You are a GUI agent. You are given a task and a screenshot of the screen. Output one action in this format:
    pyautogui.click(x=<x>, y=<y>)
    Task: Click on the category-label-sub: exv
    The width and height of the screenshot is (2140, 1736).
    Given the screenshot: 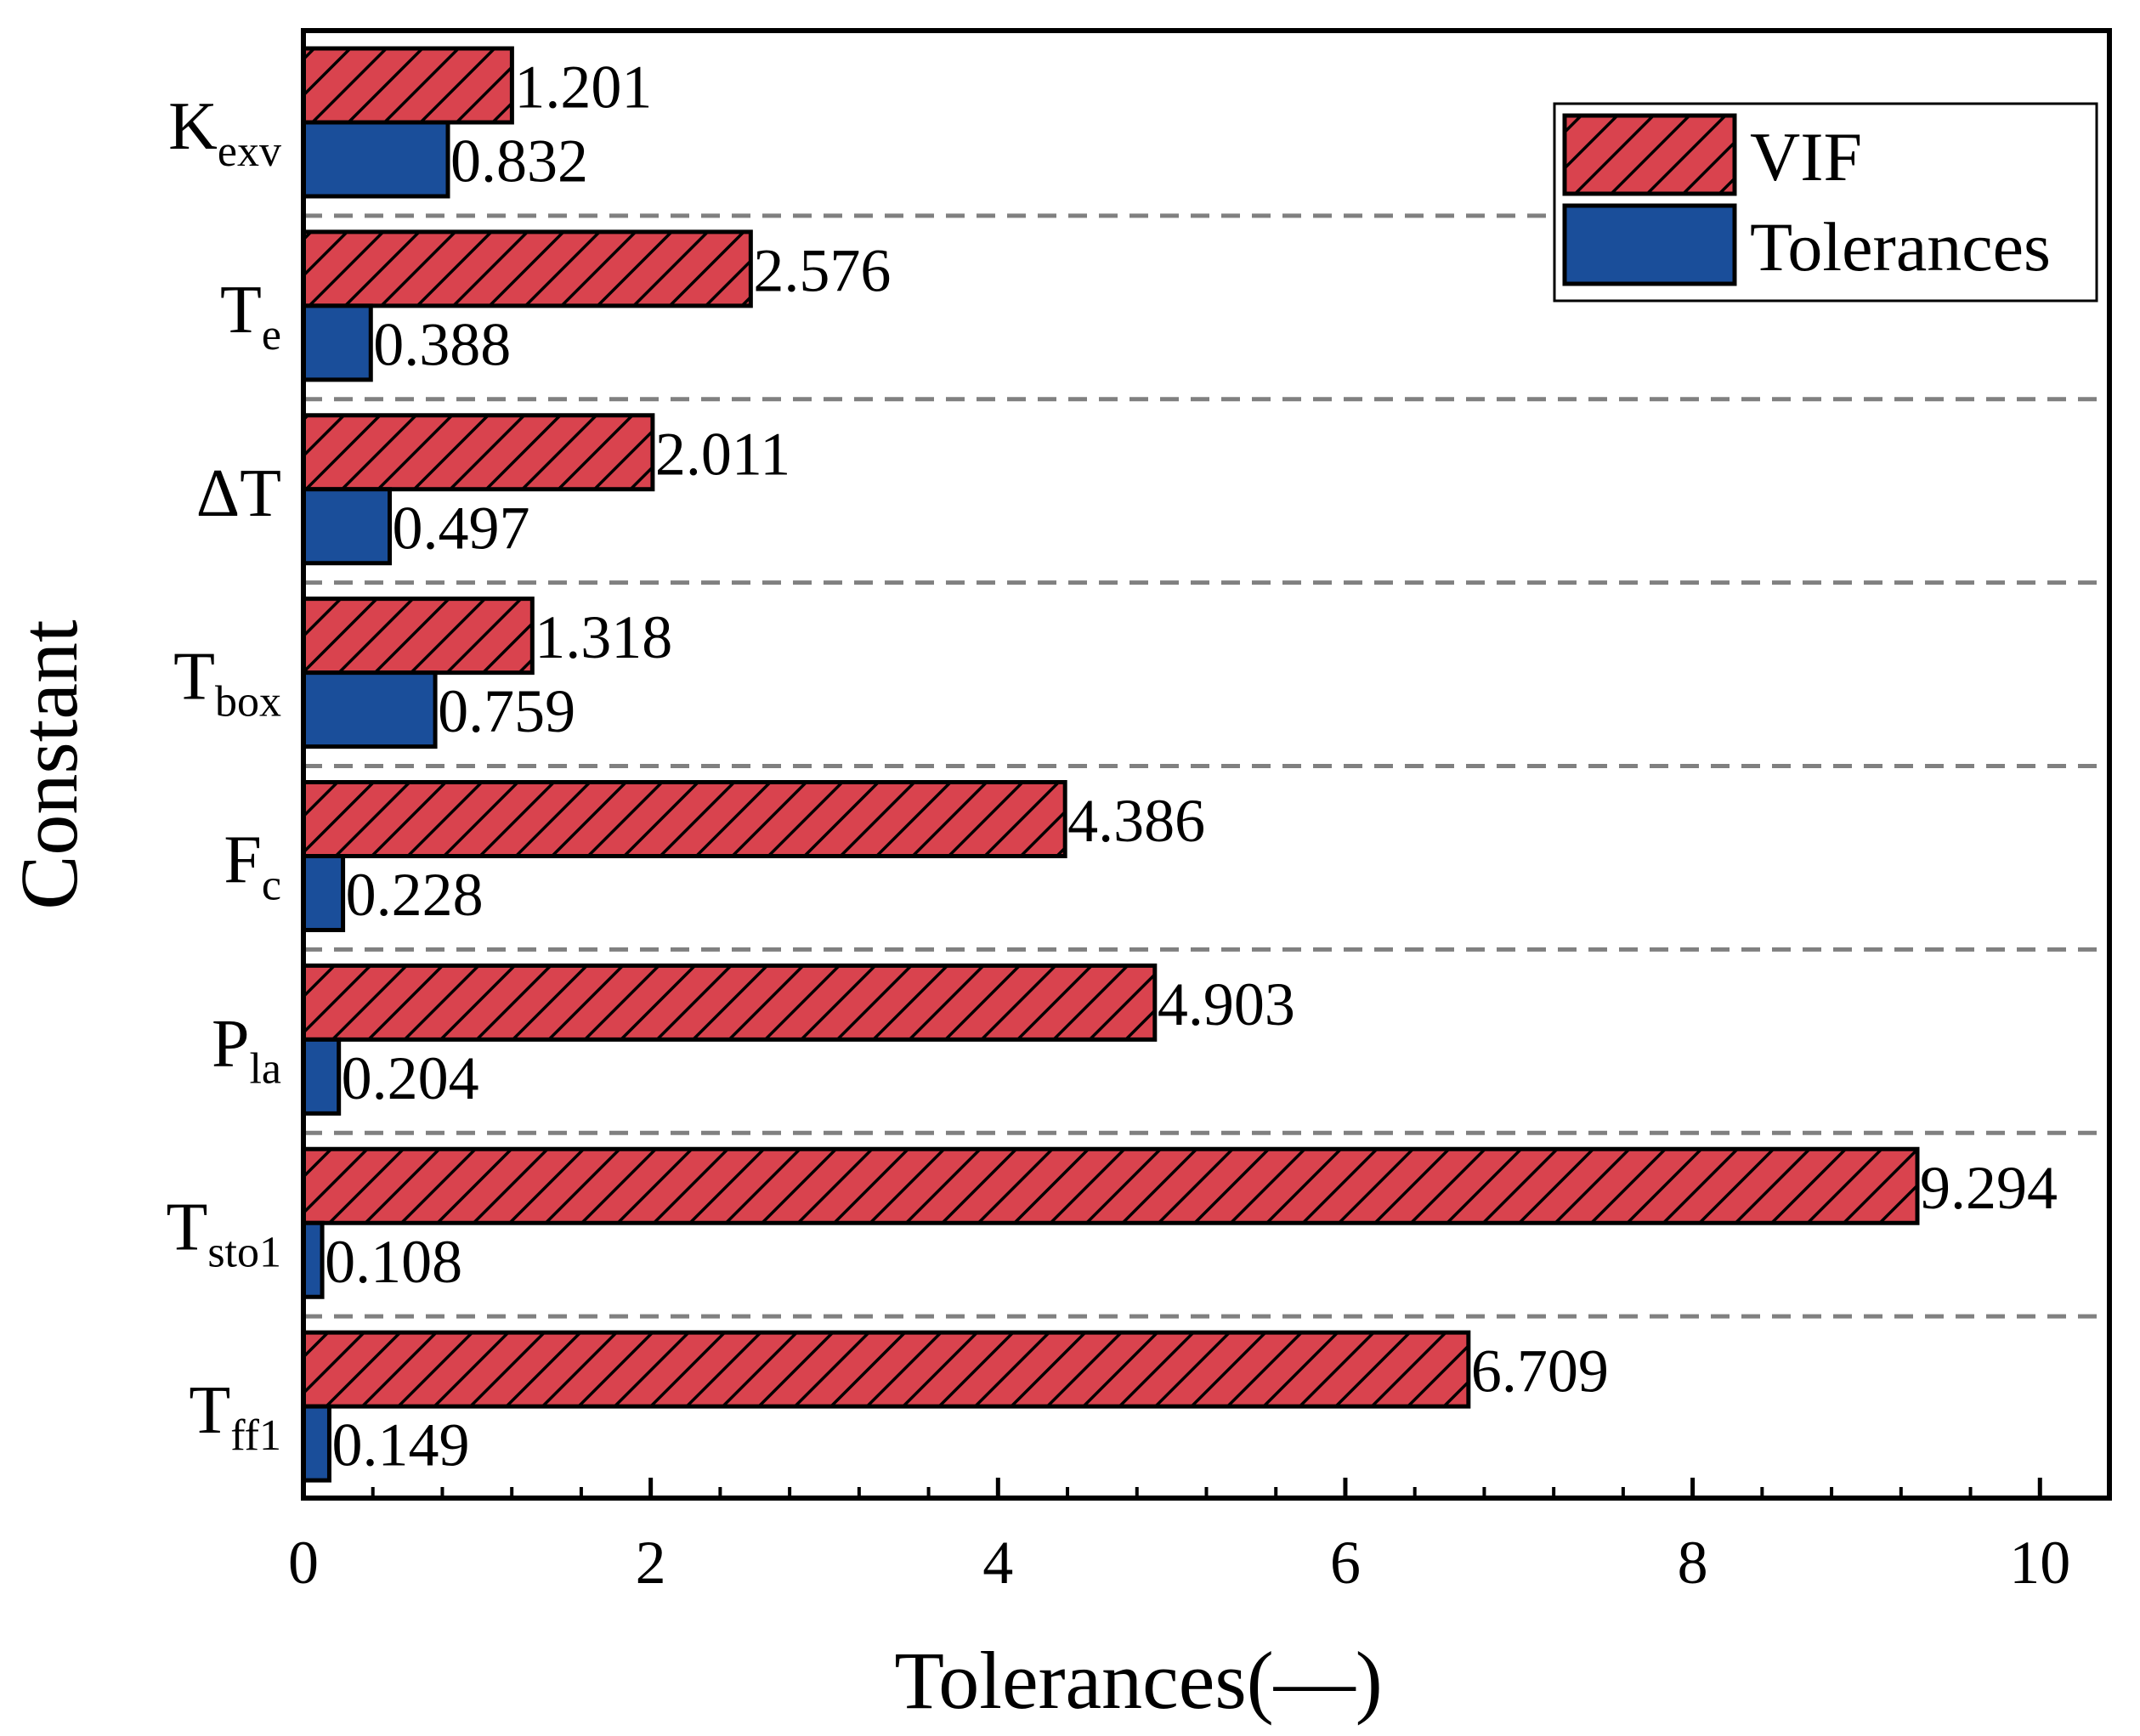 What is the action you would take?
    pyautogui.click(x=249, y=152)
    